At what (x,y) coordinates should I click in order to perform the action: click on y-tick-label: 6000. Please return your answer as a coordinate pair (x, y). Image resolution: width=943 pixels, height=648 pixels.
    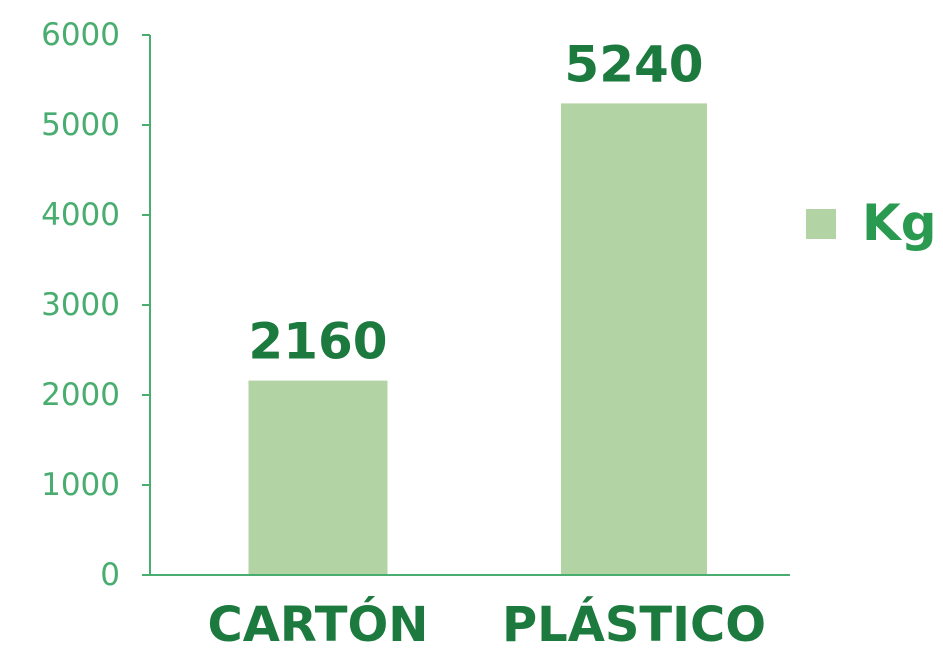
    Looking at the image, I should click on (80, 35).